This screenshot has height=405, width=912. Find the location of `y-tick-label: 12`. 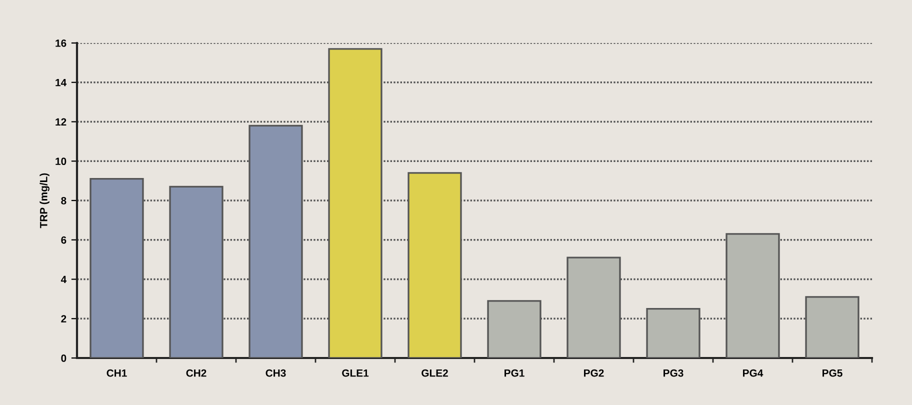

y-tick-label: 12 is located at coordinates (61, 122).